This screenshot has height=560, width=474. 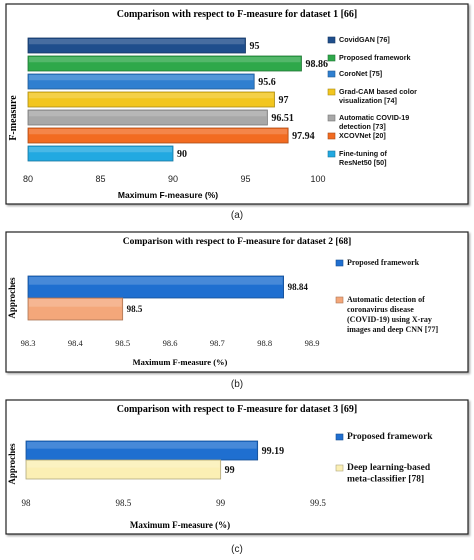 What do you see at coordinates (28, 343) in the screenshot?
I see `x-tick-label: 98.3` at bounding box center [28, 343].